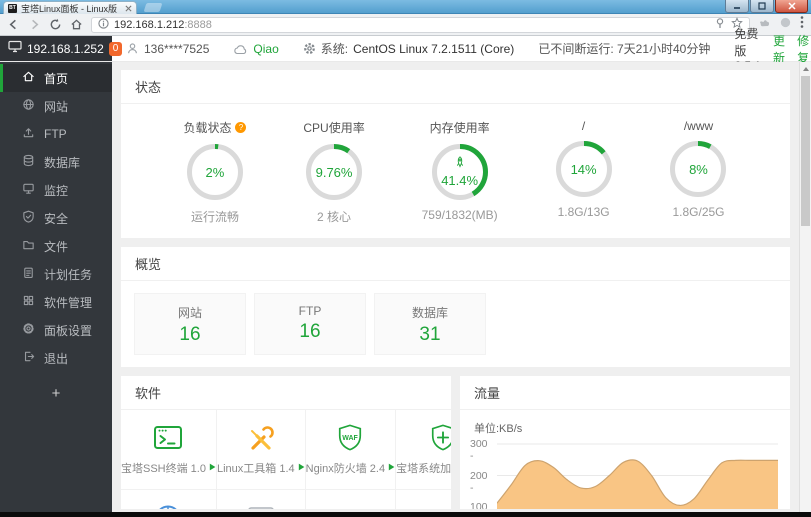  I want to click on status-gauge-disk-root: / 14% 1.8G/13G, so click(584, 172).